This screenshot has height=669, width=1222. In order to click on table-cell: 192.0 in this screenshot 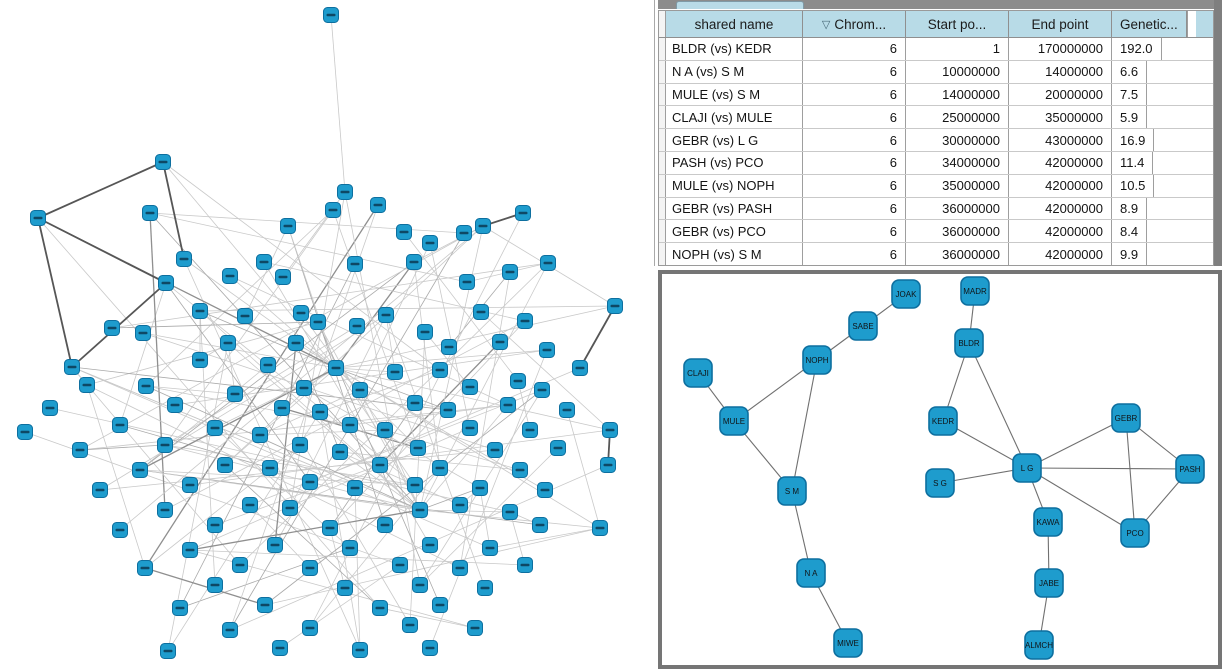, I will do `click(1136, 49)`.